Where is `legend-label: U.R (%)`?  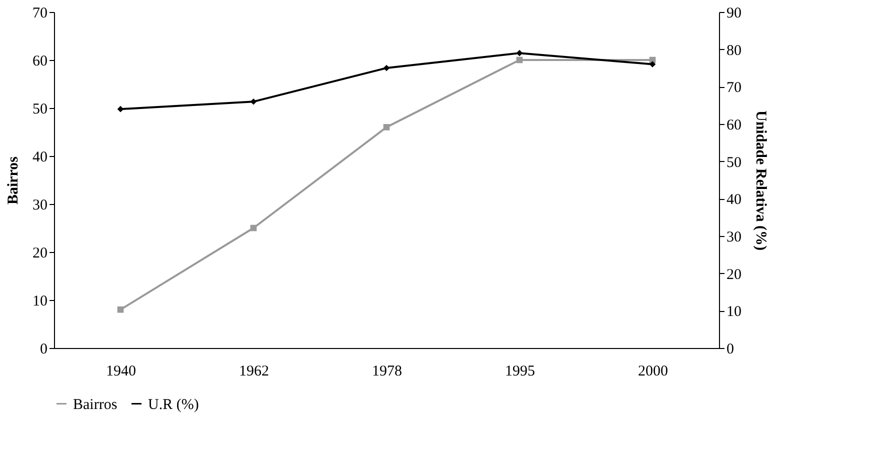
legend-label: U.R (%) is located at coordinates (173, 404).